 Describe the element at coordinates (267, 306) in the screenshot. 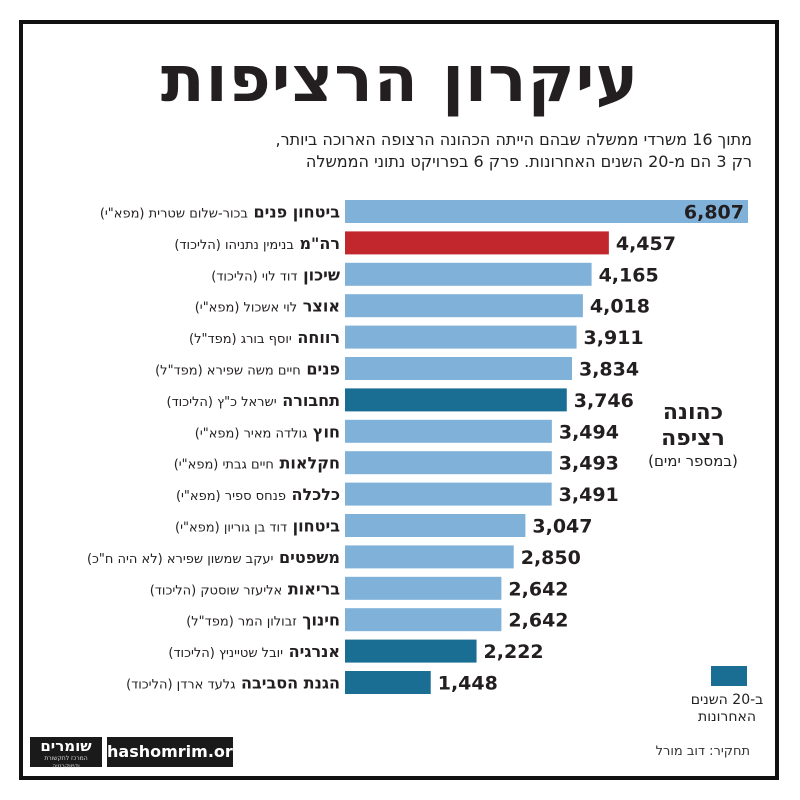

I see `category-label-3: אוצר לוי אשכול (מפא"י)` at that location.